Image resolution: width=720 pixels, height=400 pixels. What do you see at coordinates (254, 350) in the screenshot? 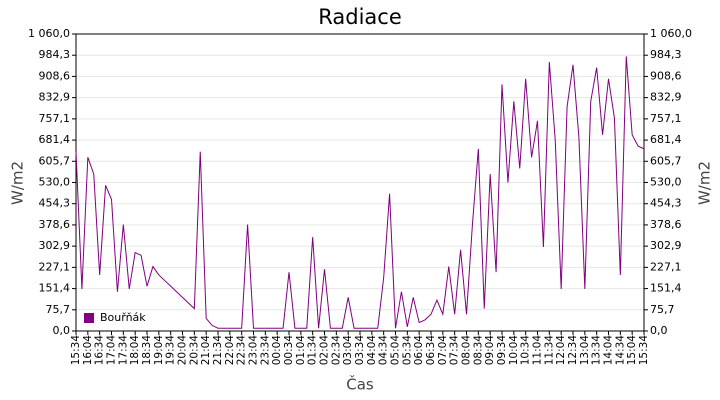
I see `x-tick-label: 23:04` at bounding box center [254, 350].